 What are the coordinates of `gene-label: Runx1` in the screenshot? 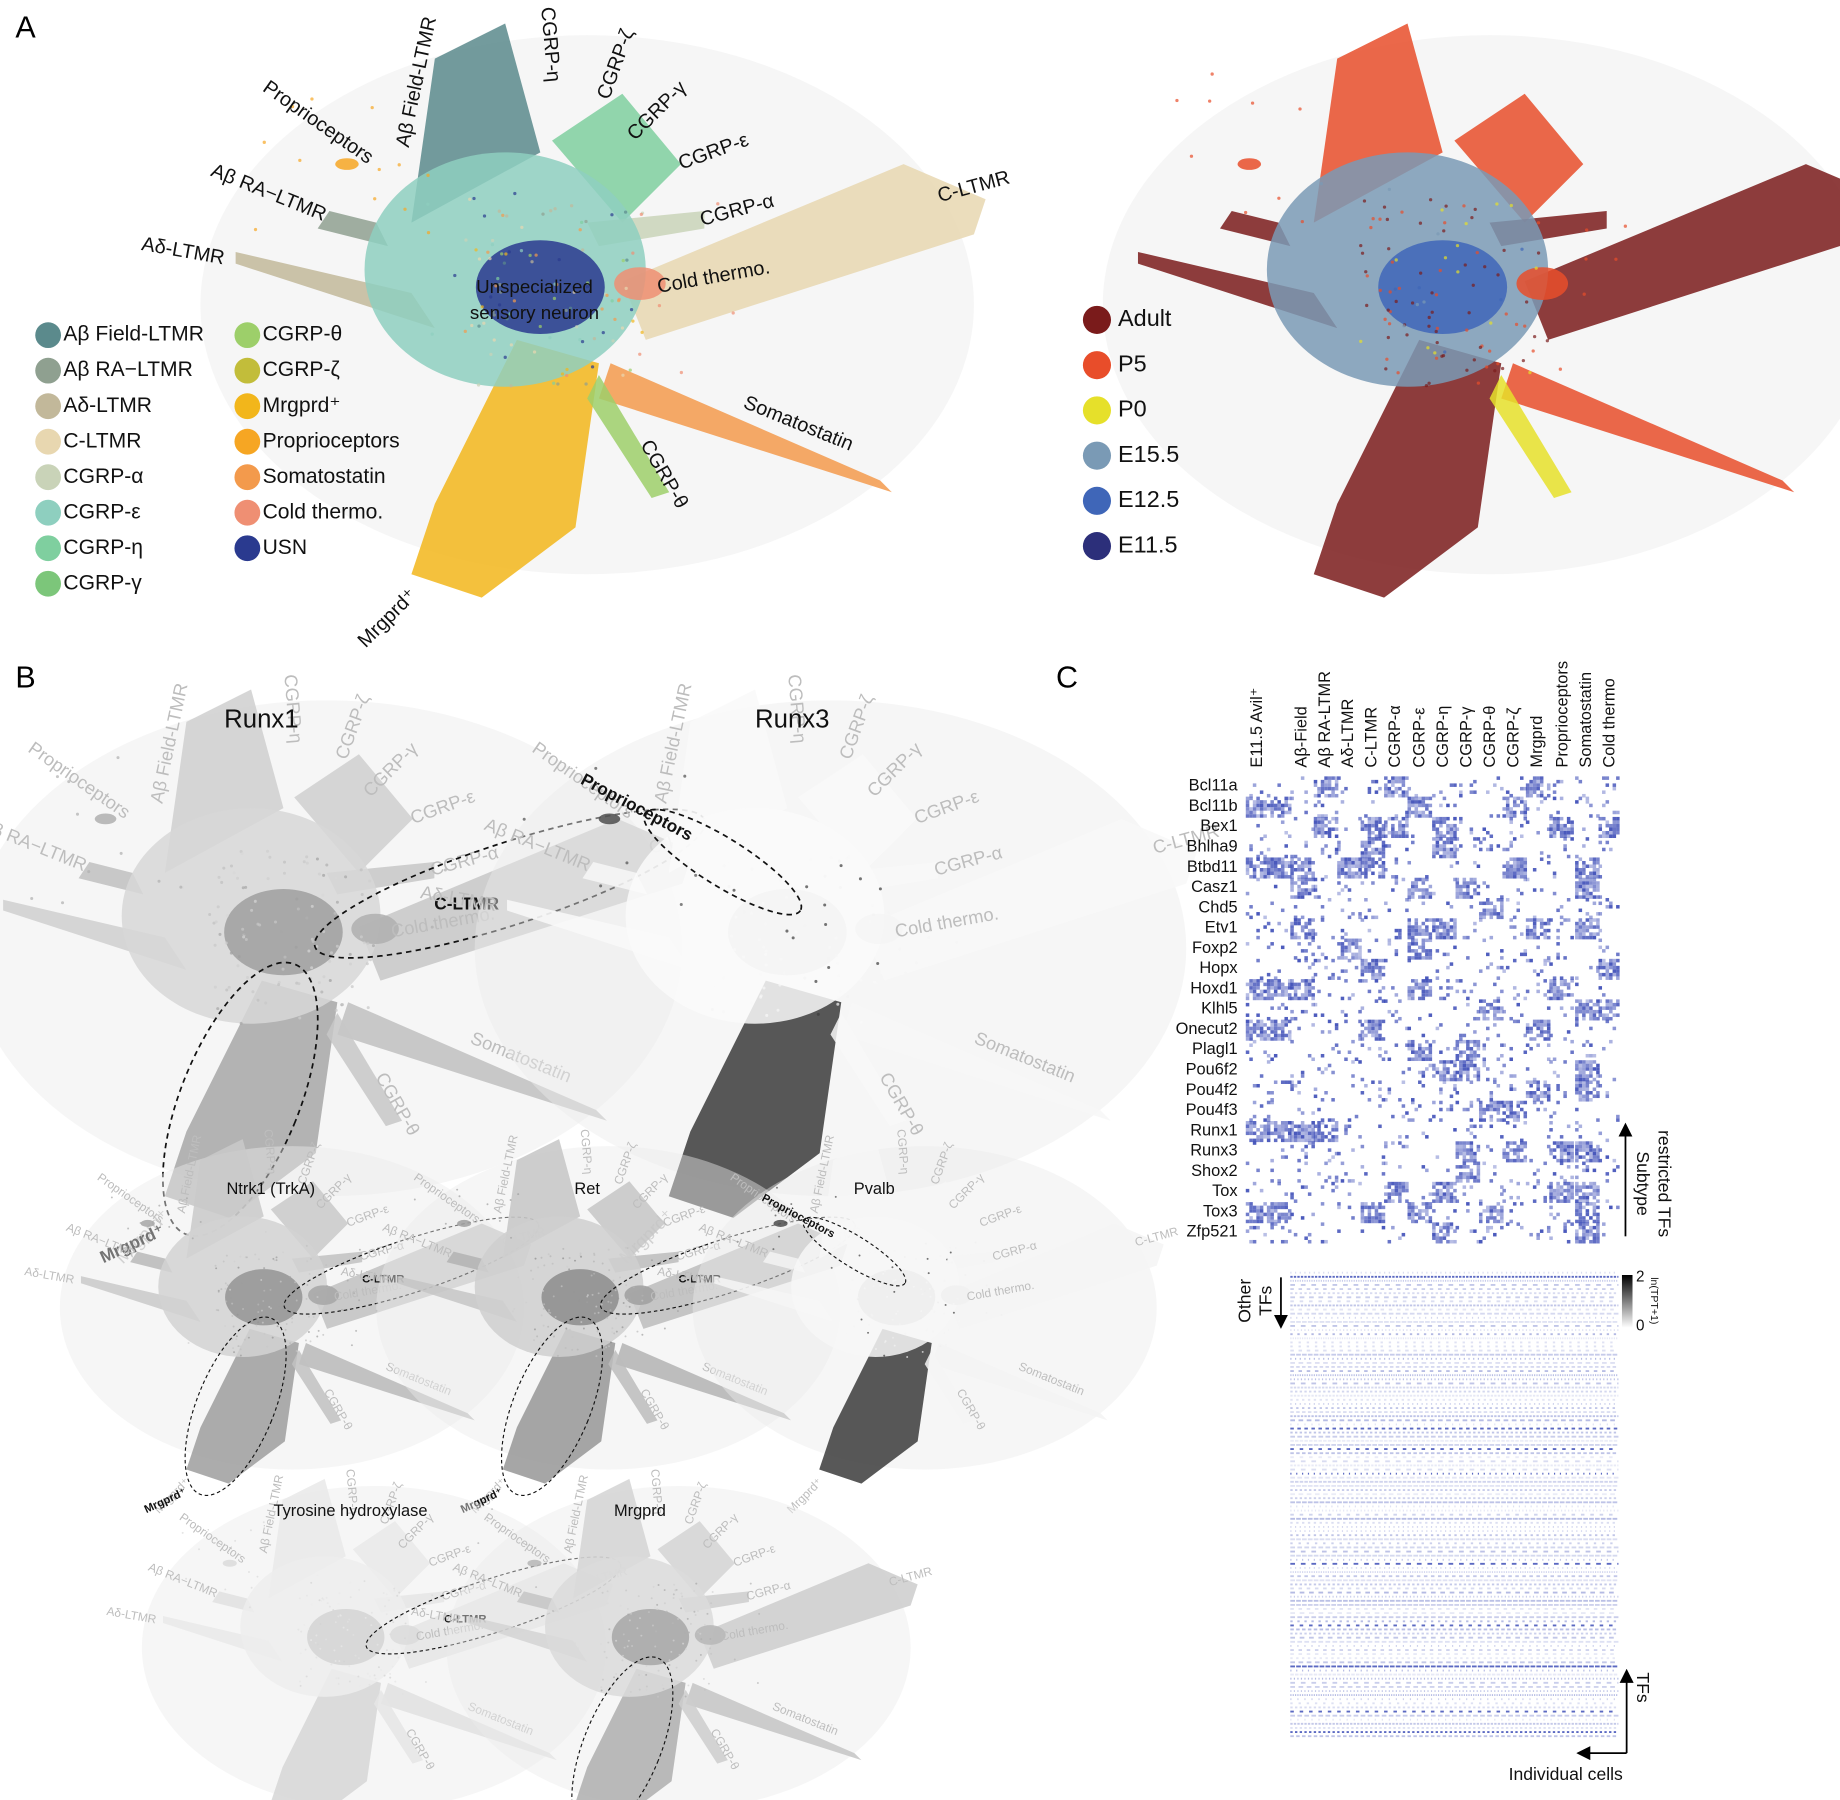 It's located at (1213, 1130).